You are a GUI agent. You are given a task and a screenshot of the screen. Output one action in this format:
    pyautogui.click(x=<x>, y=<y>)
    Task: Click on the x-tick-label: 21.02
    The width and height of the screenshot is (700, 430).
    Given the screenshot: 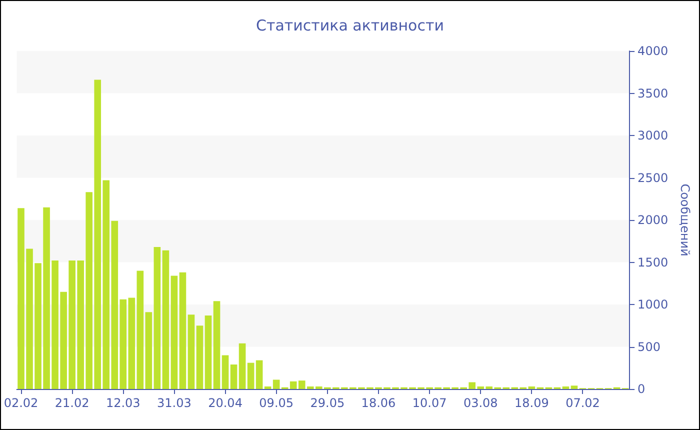 What is the action you would take?
    pyautogui.click(x=72, y=403)
    